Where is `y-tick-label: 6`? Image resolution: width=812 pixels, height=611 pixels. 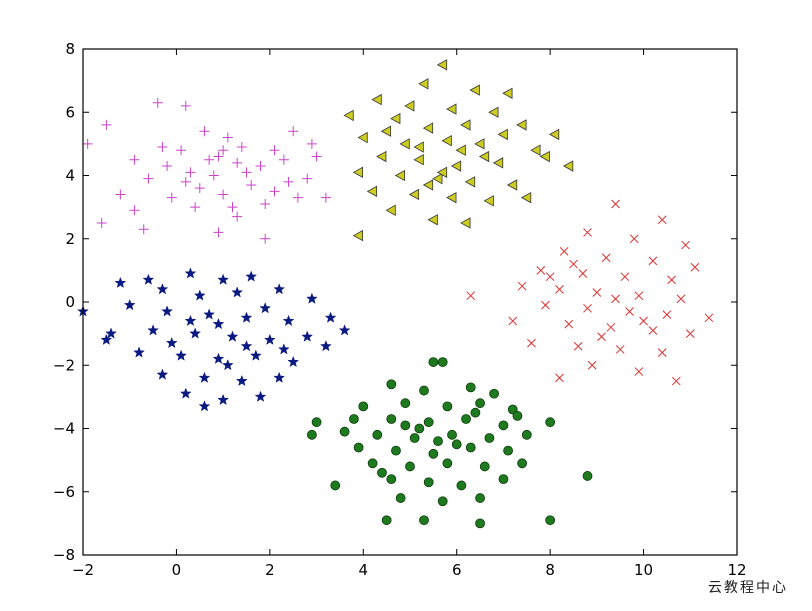 y-tick-label: 6 is located at coordinates (70, 112).